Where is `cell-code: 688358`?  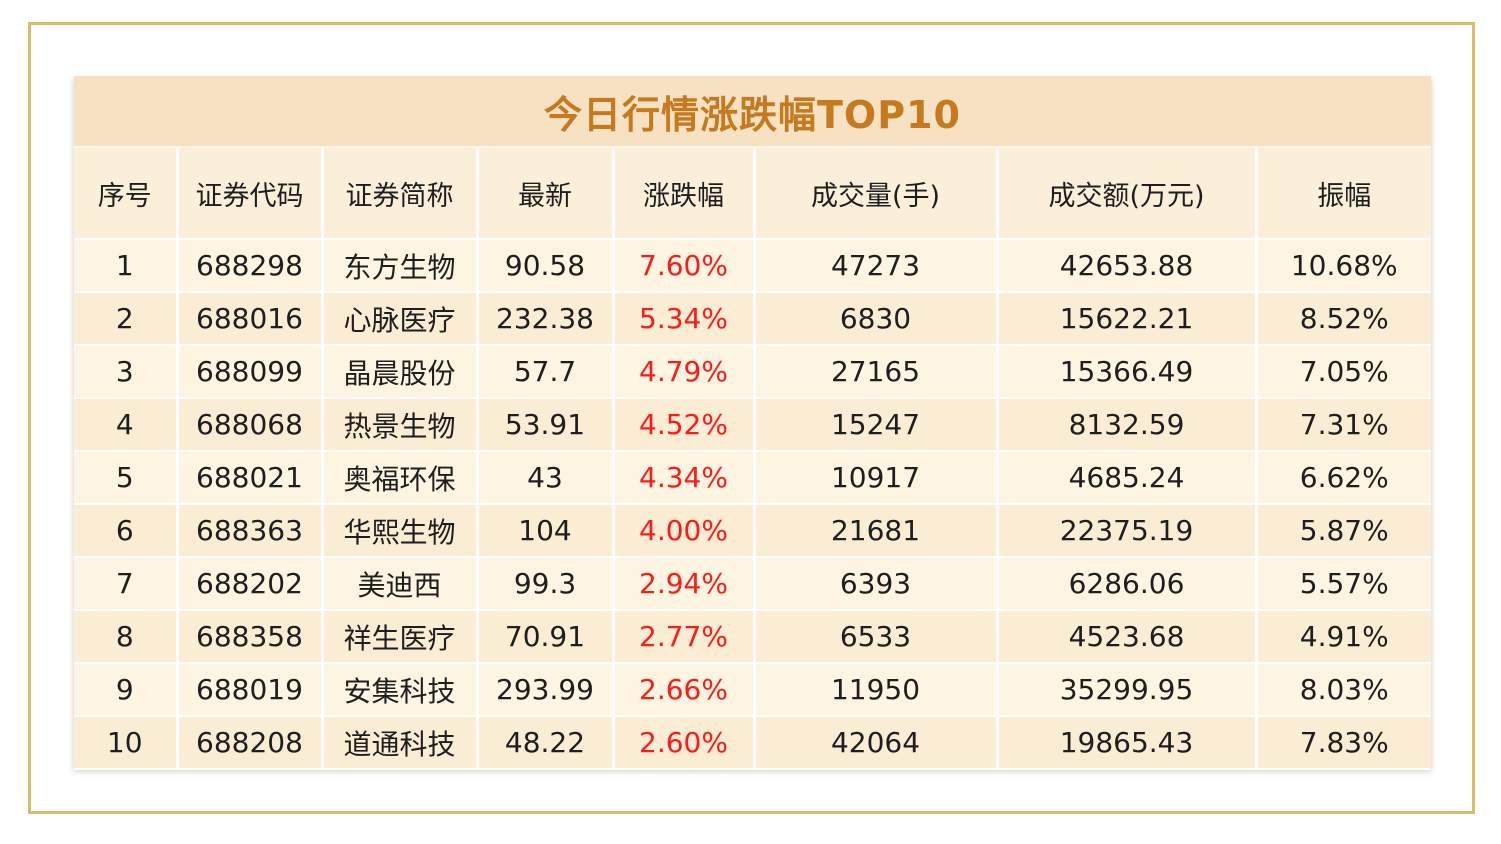 cell-code: 688358 is located at coordinates (250, 637).